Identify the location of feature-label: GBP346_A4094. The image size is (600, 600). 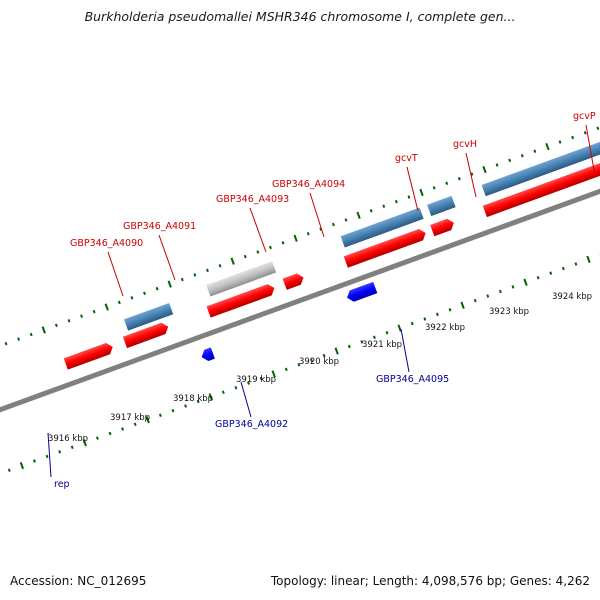
(308, 184).